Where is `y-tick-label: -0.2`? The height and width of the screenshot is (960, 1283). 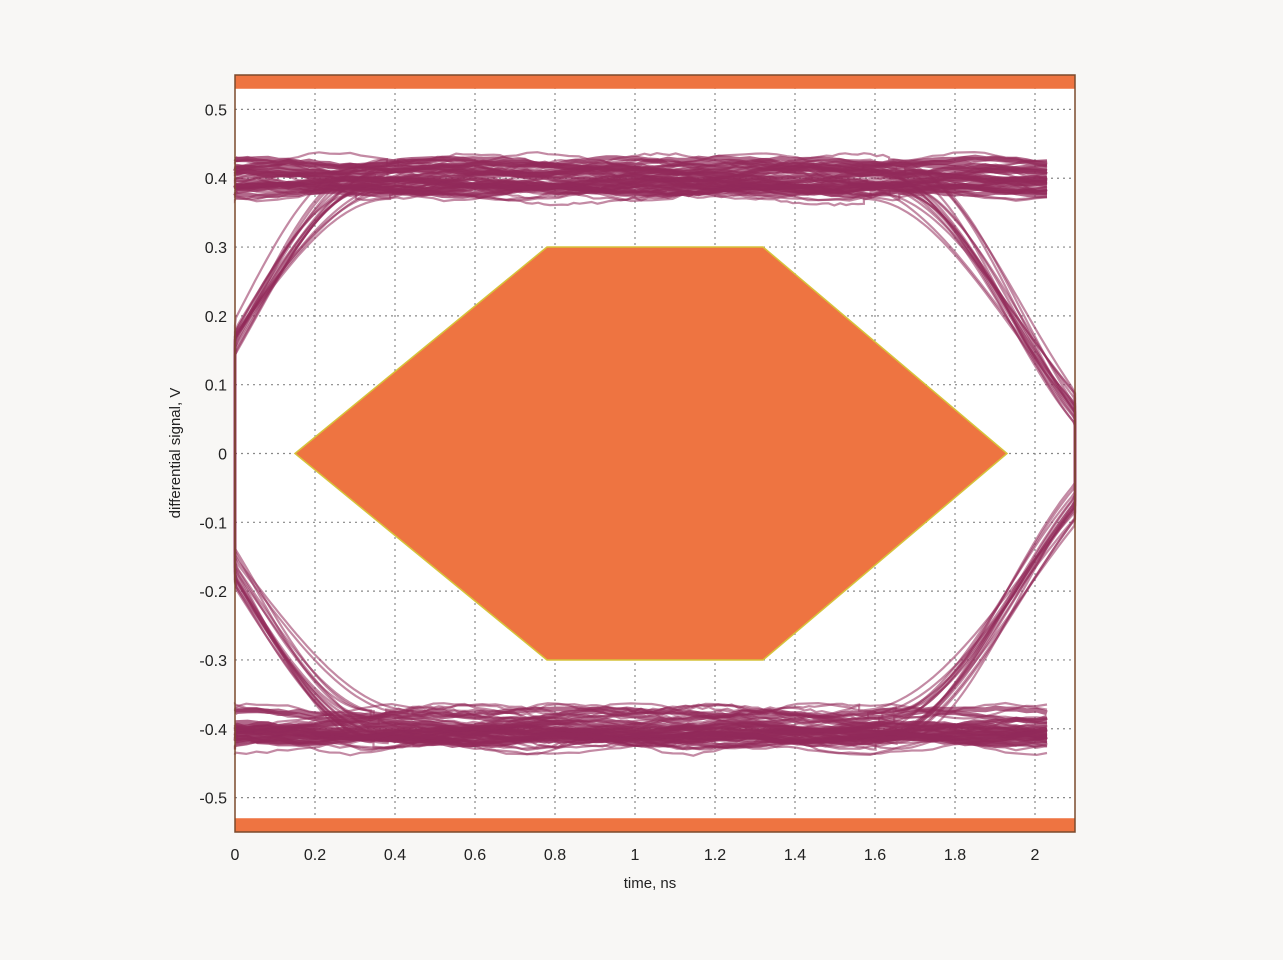 y-tick-label: -0.2 is located at coordinates (213, 592).